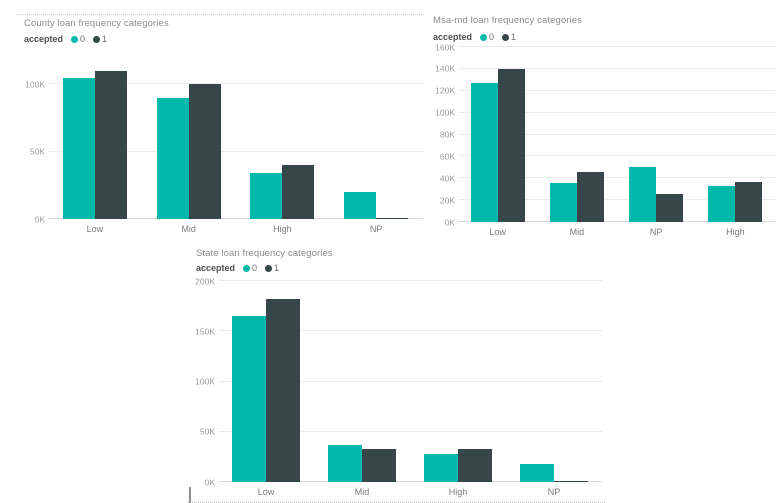 Image resolution: width=780 pixels, height=503 pixels. I want to click on y-axis-tick-label: 200K, so click(205, 280).